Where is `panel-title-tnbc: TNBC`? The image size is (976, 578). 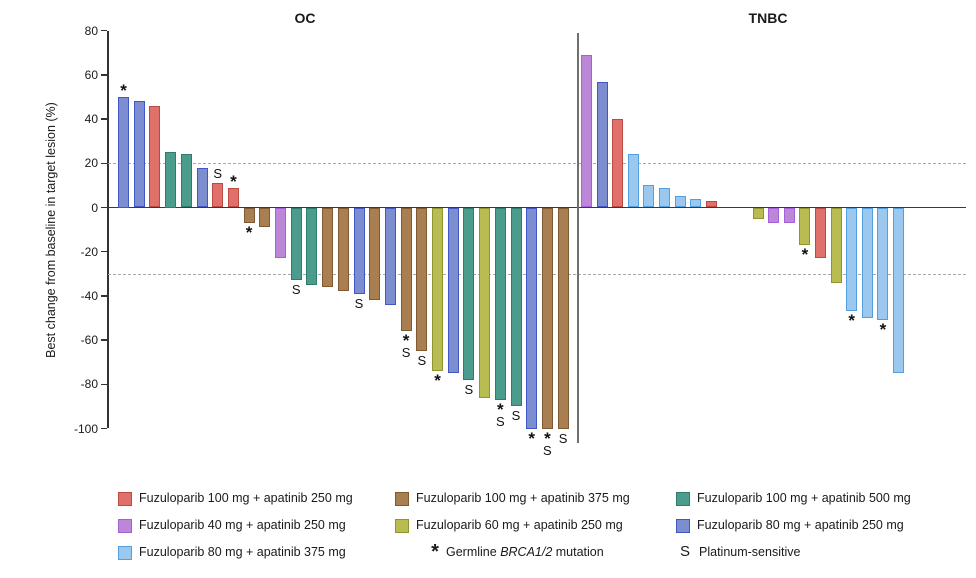 panel-title-tnbc: TNBC is located at coordinates (768, 18).